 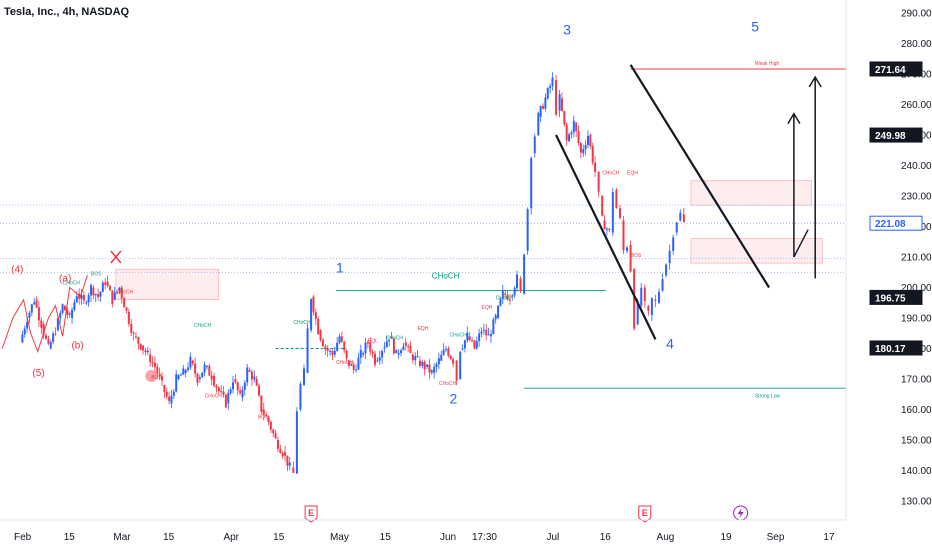 I want to click on x-tick-label: Apr, so click(x=231, y=537).